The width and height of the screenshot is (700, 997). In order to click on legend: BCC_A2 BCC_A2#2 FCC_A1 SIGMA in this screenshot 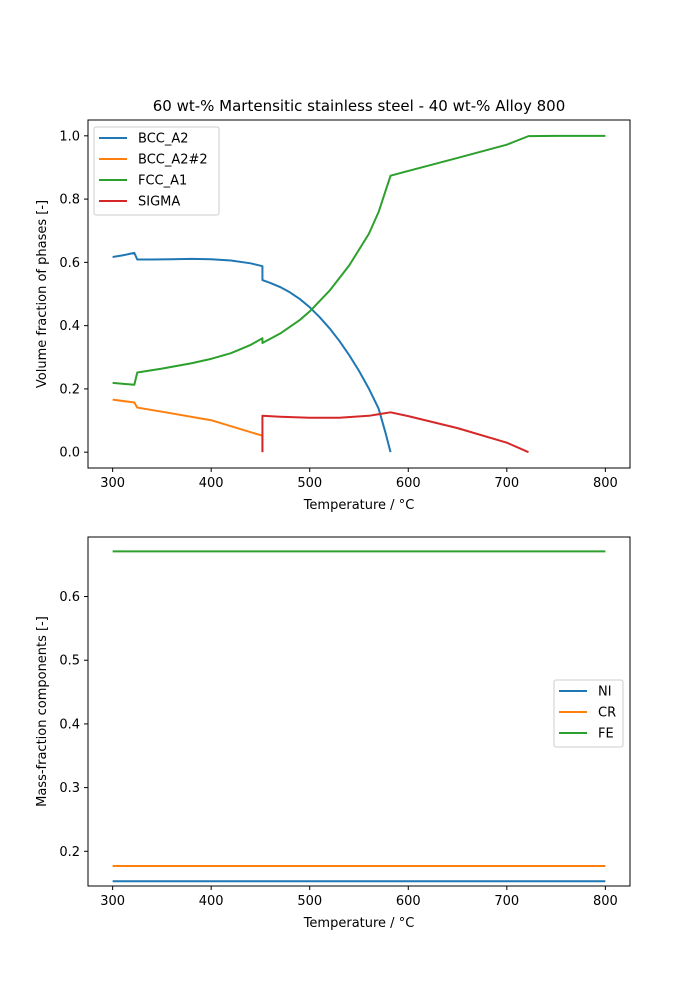, I will do `click(156, 171)`.